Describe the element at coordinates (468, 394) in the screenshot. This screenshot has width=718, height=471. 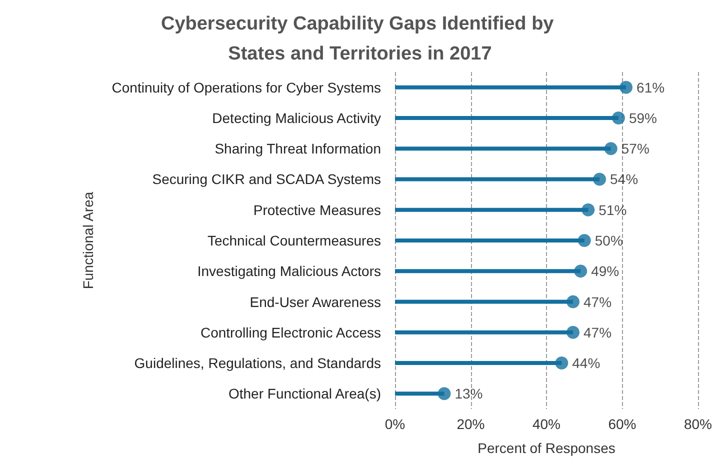
I see `data-label: 13%` at that location.